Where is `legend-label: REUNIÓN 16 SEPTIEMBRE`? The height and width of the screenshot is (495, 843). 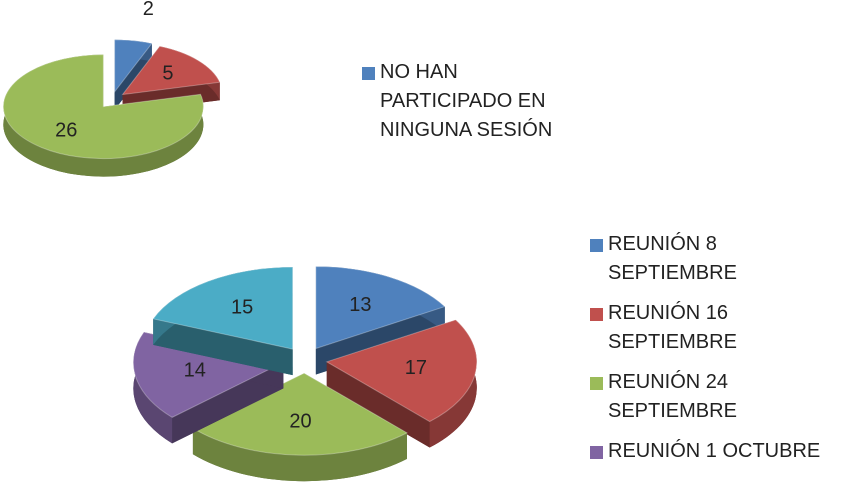 legend-label: REUNIÓN 16 SEPTIEMBRE is located at coordinates (672, 327).